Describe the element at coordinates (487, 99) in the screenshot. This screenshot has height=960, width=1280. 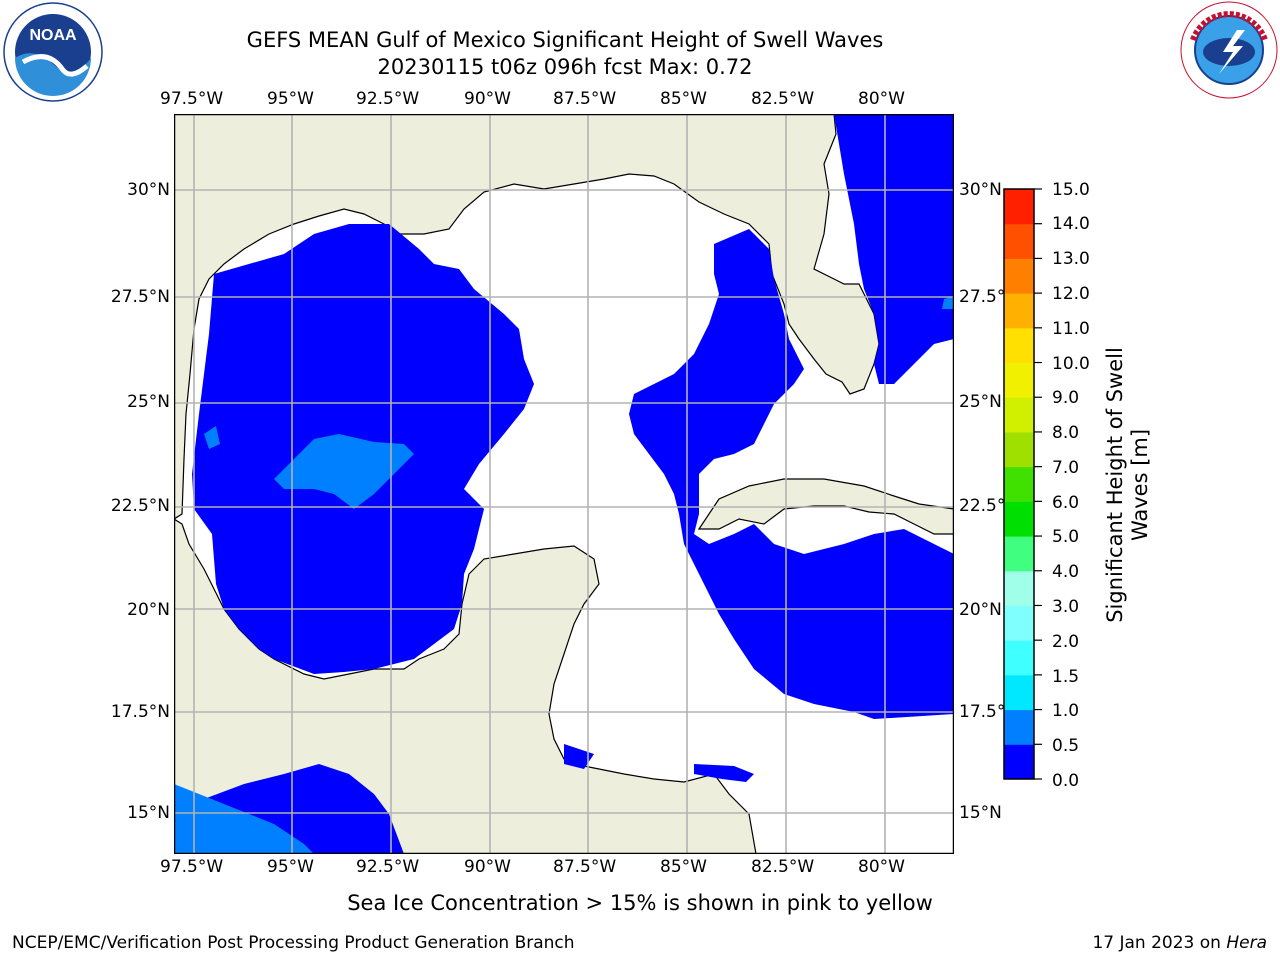
I see `lon-tick-top: 90°W` at that location.